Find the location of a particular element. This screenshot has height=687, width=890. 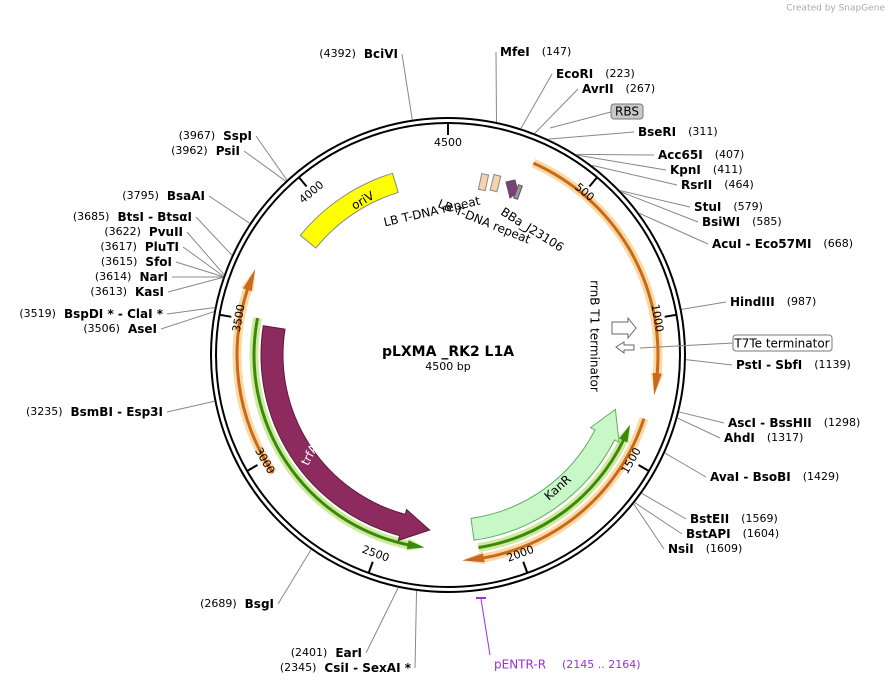

feature-label: rrnB T1 terminator is located at coordinates (595, 336).